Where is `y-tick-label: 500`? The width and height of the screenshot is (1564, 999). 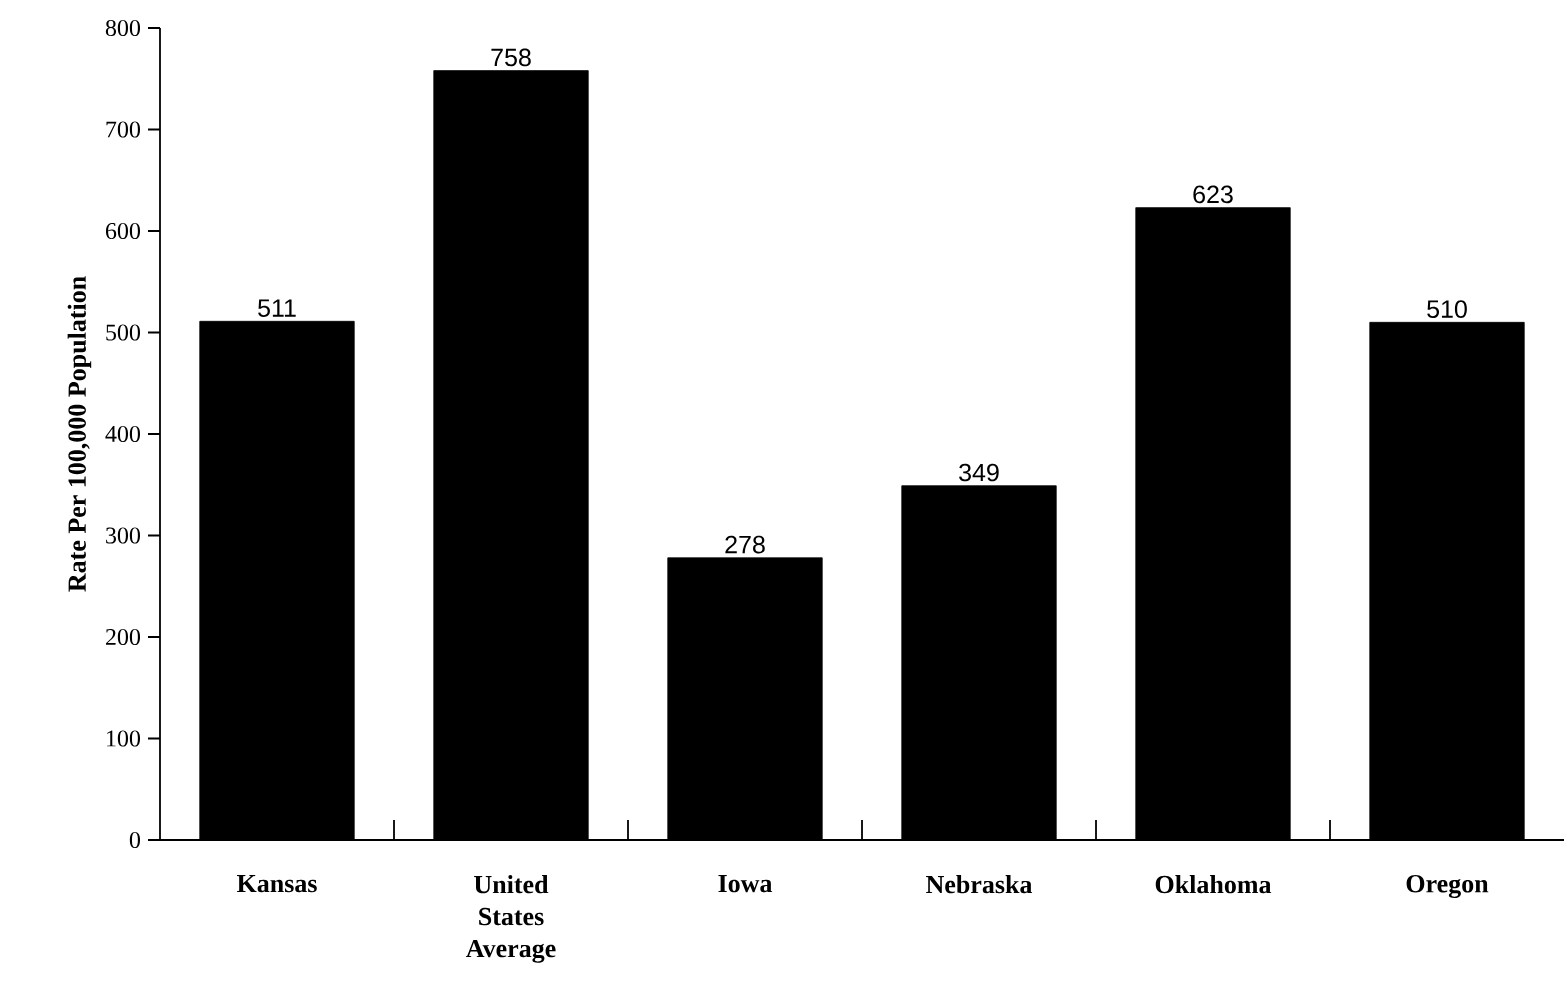
y-tick-label: 500 is located at coordinates (123, 332).